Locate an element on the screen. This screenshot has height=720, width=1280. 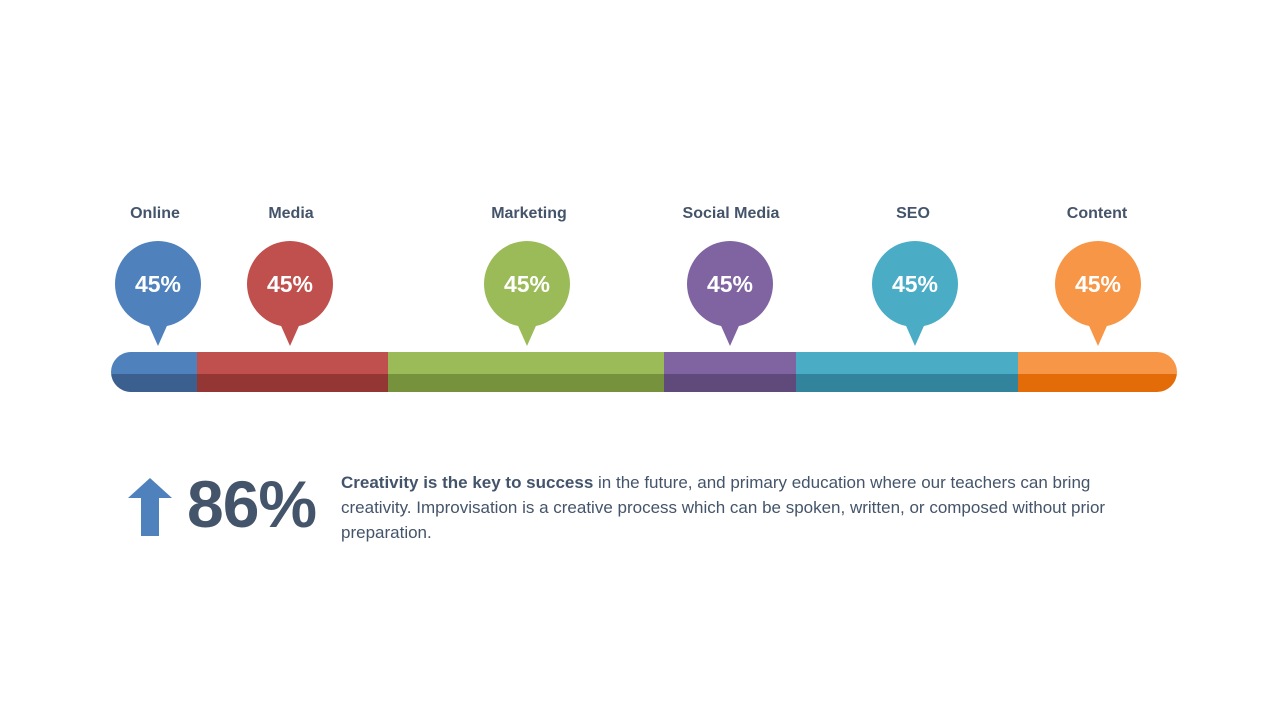
pin-content: 45% is located at coordinates (1098, 294).